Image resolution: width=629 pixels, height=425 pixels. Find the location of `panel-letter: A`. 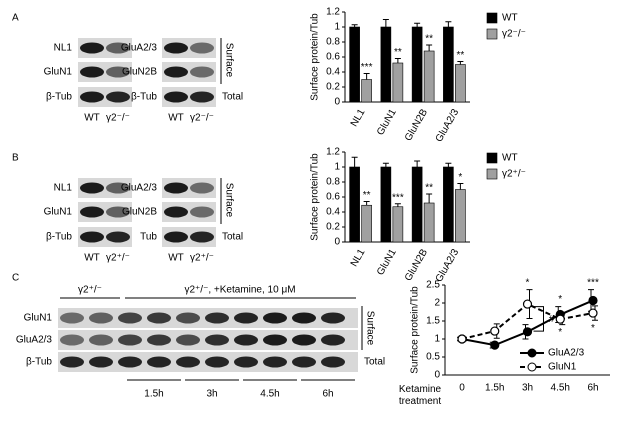

panel-letter: A is located at coordinates (15, 18).